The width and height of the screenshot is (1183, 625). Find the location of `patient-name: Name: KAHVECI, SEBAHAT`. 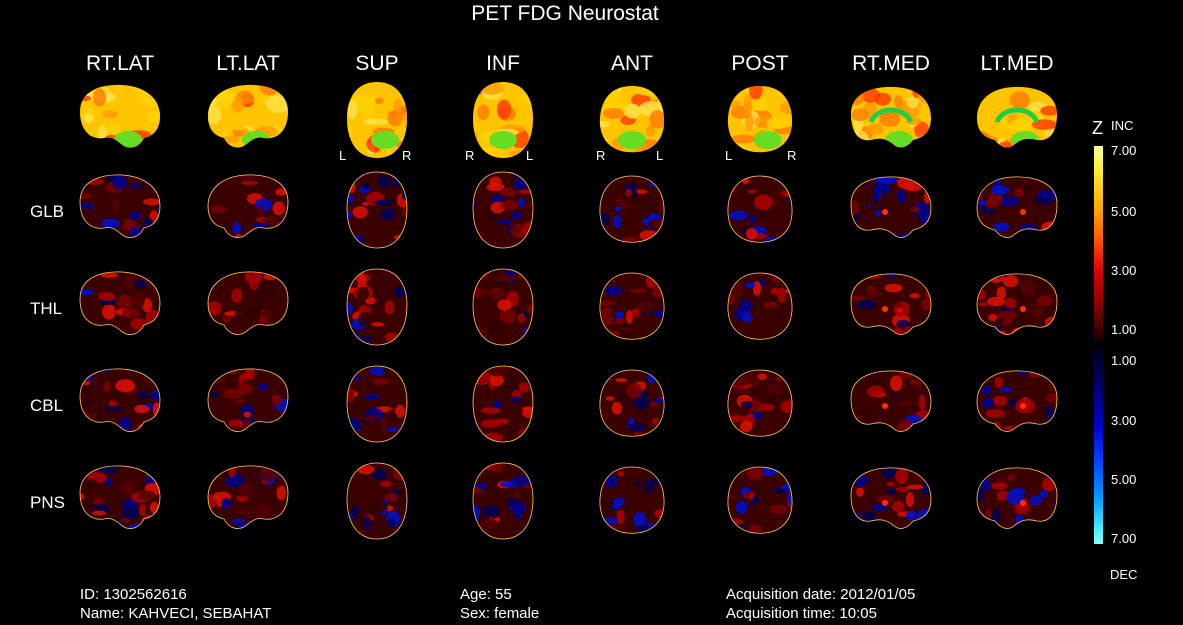

patient-name: Name: KAHVECI, SEBAHAT is located at coordinates (176, 613).